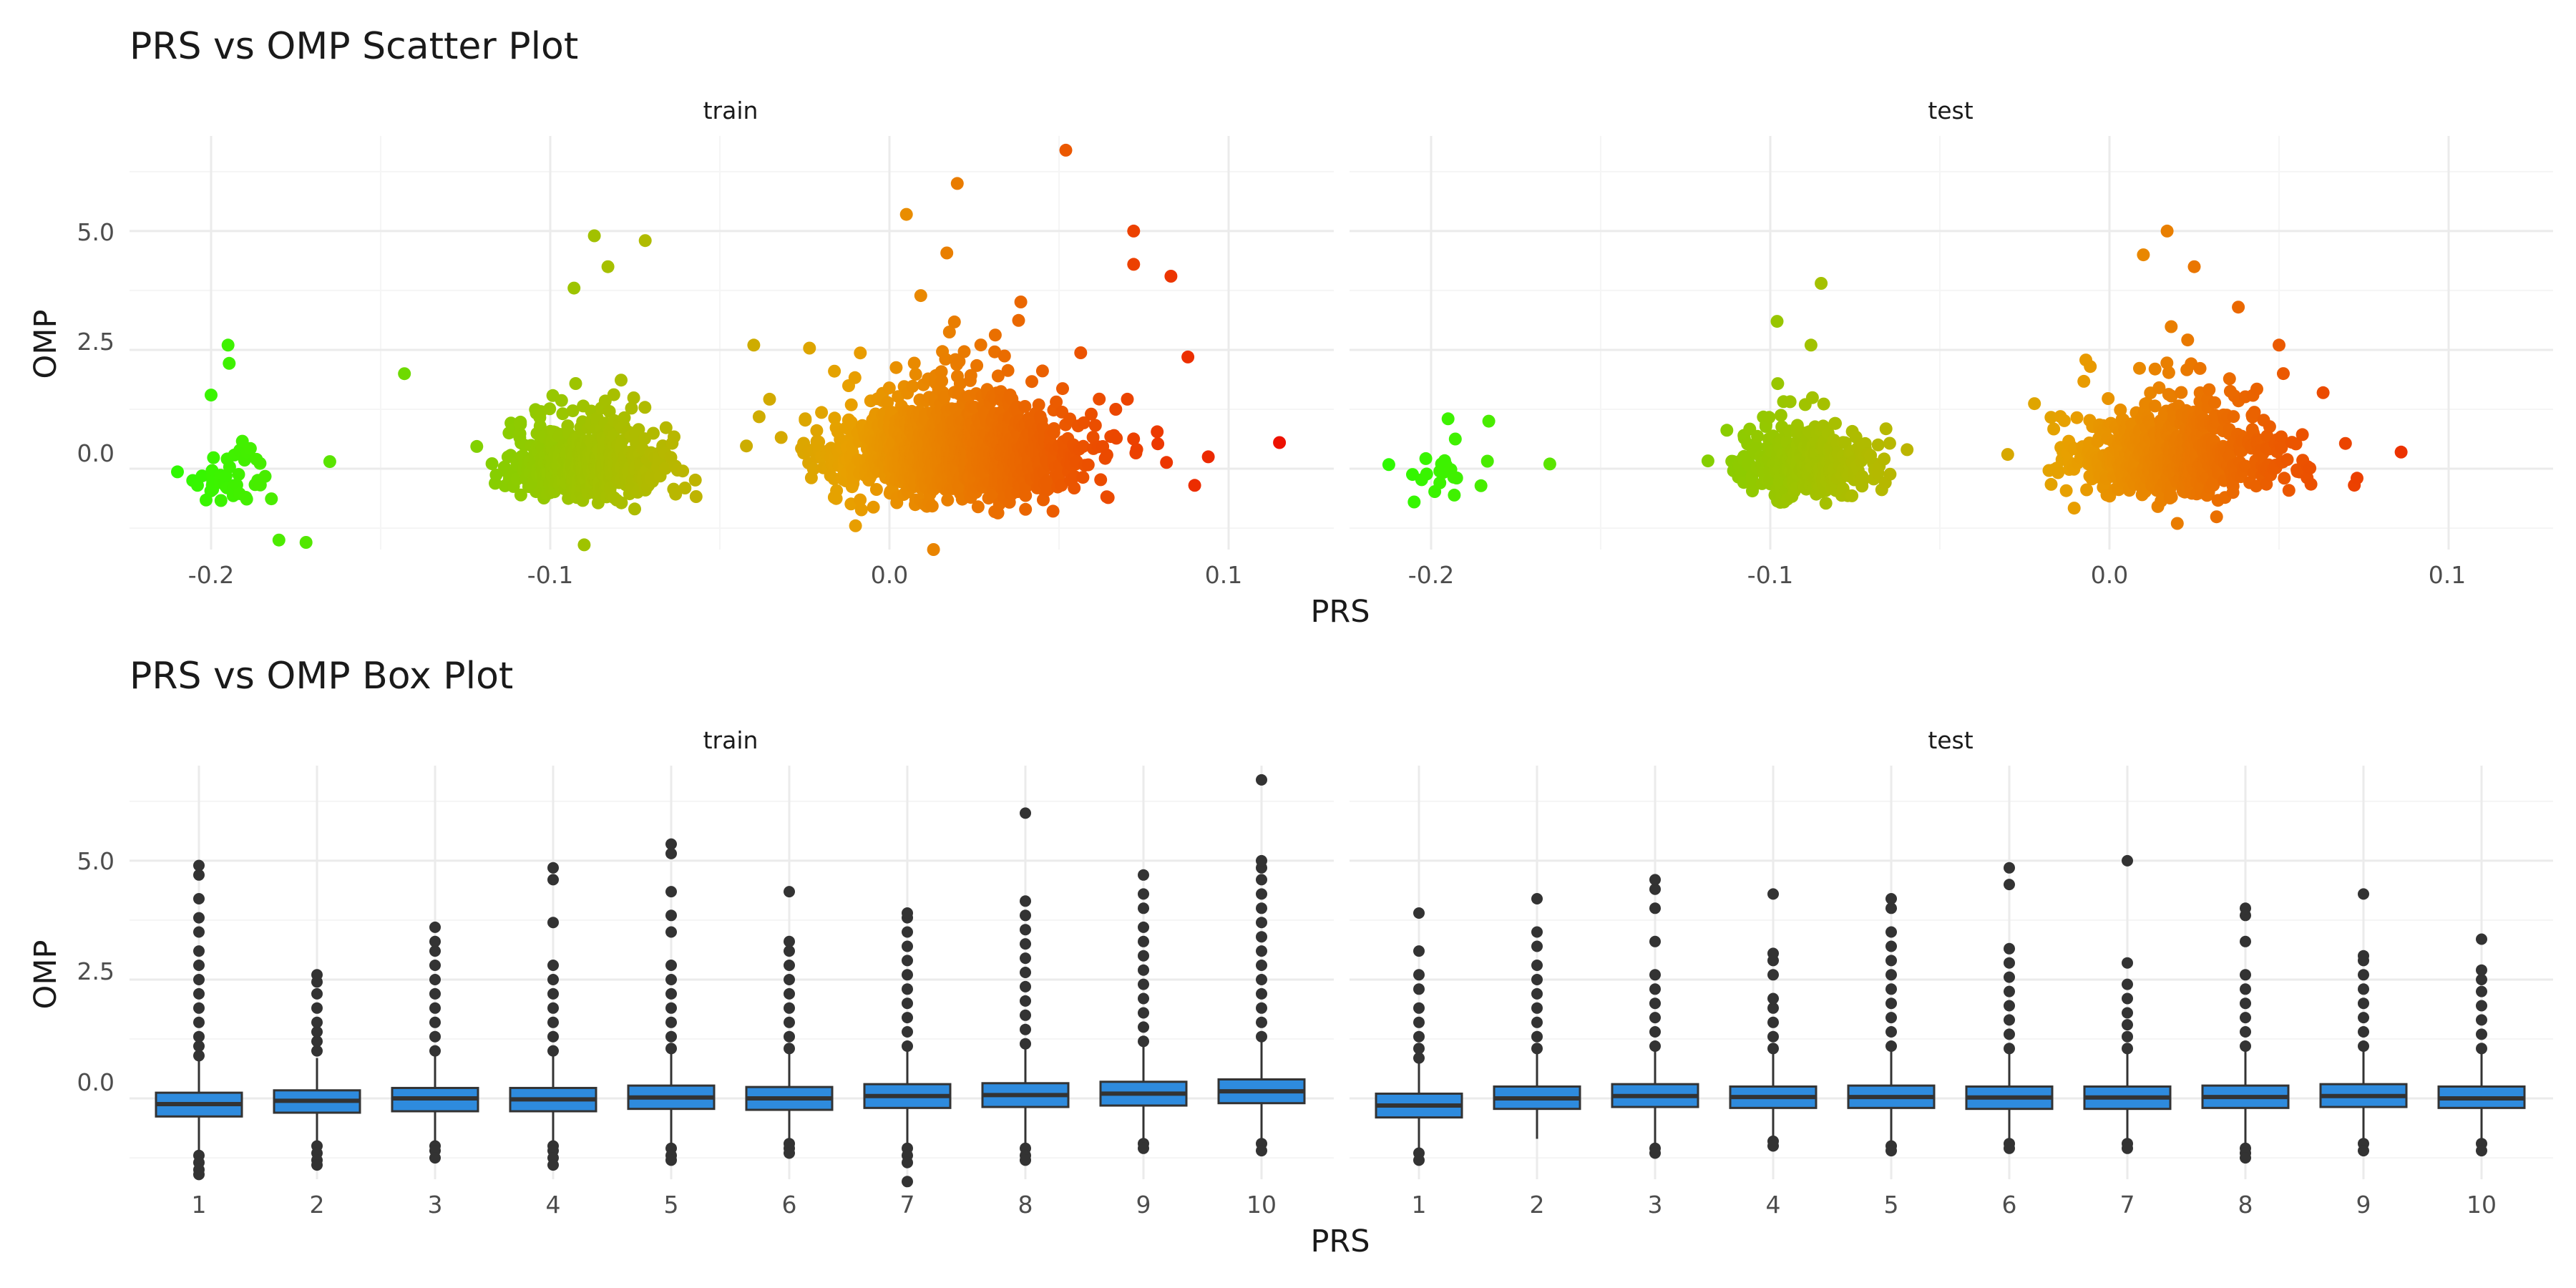 The height and width of the screenshot is (1288, 2576). I want to click on x-tick-label: 0.1, so click(1223, 575).